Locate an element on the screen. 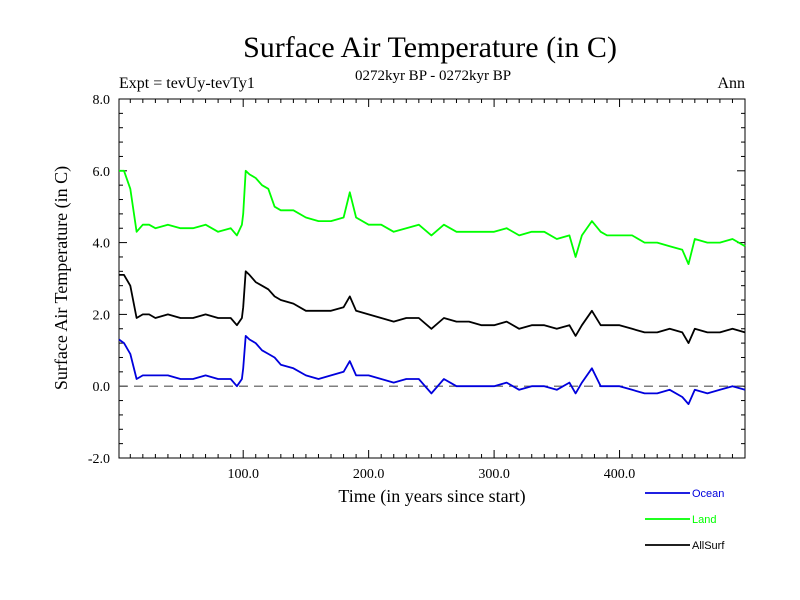 Image resolution: width=800 pixels, height=600 pixels. y-axis-label: Surface Air Temperature (in C) is located at coordinates (61, 278).